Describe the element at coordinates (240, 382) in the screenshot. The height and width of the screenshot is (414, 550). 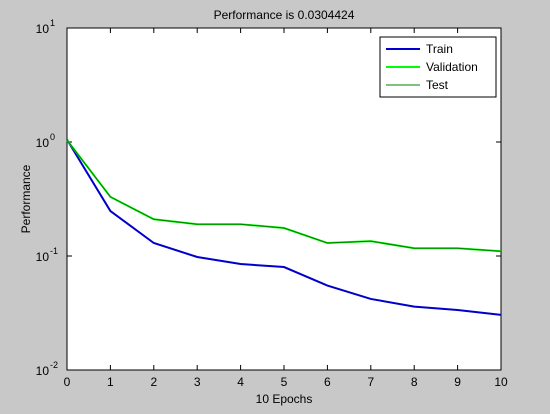
I see `x-tick-label: 4` at that location.